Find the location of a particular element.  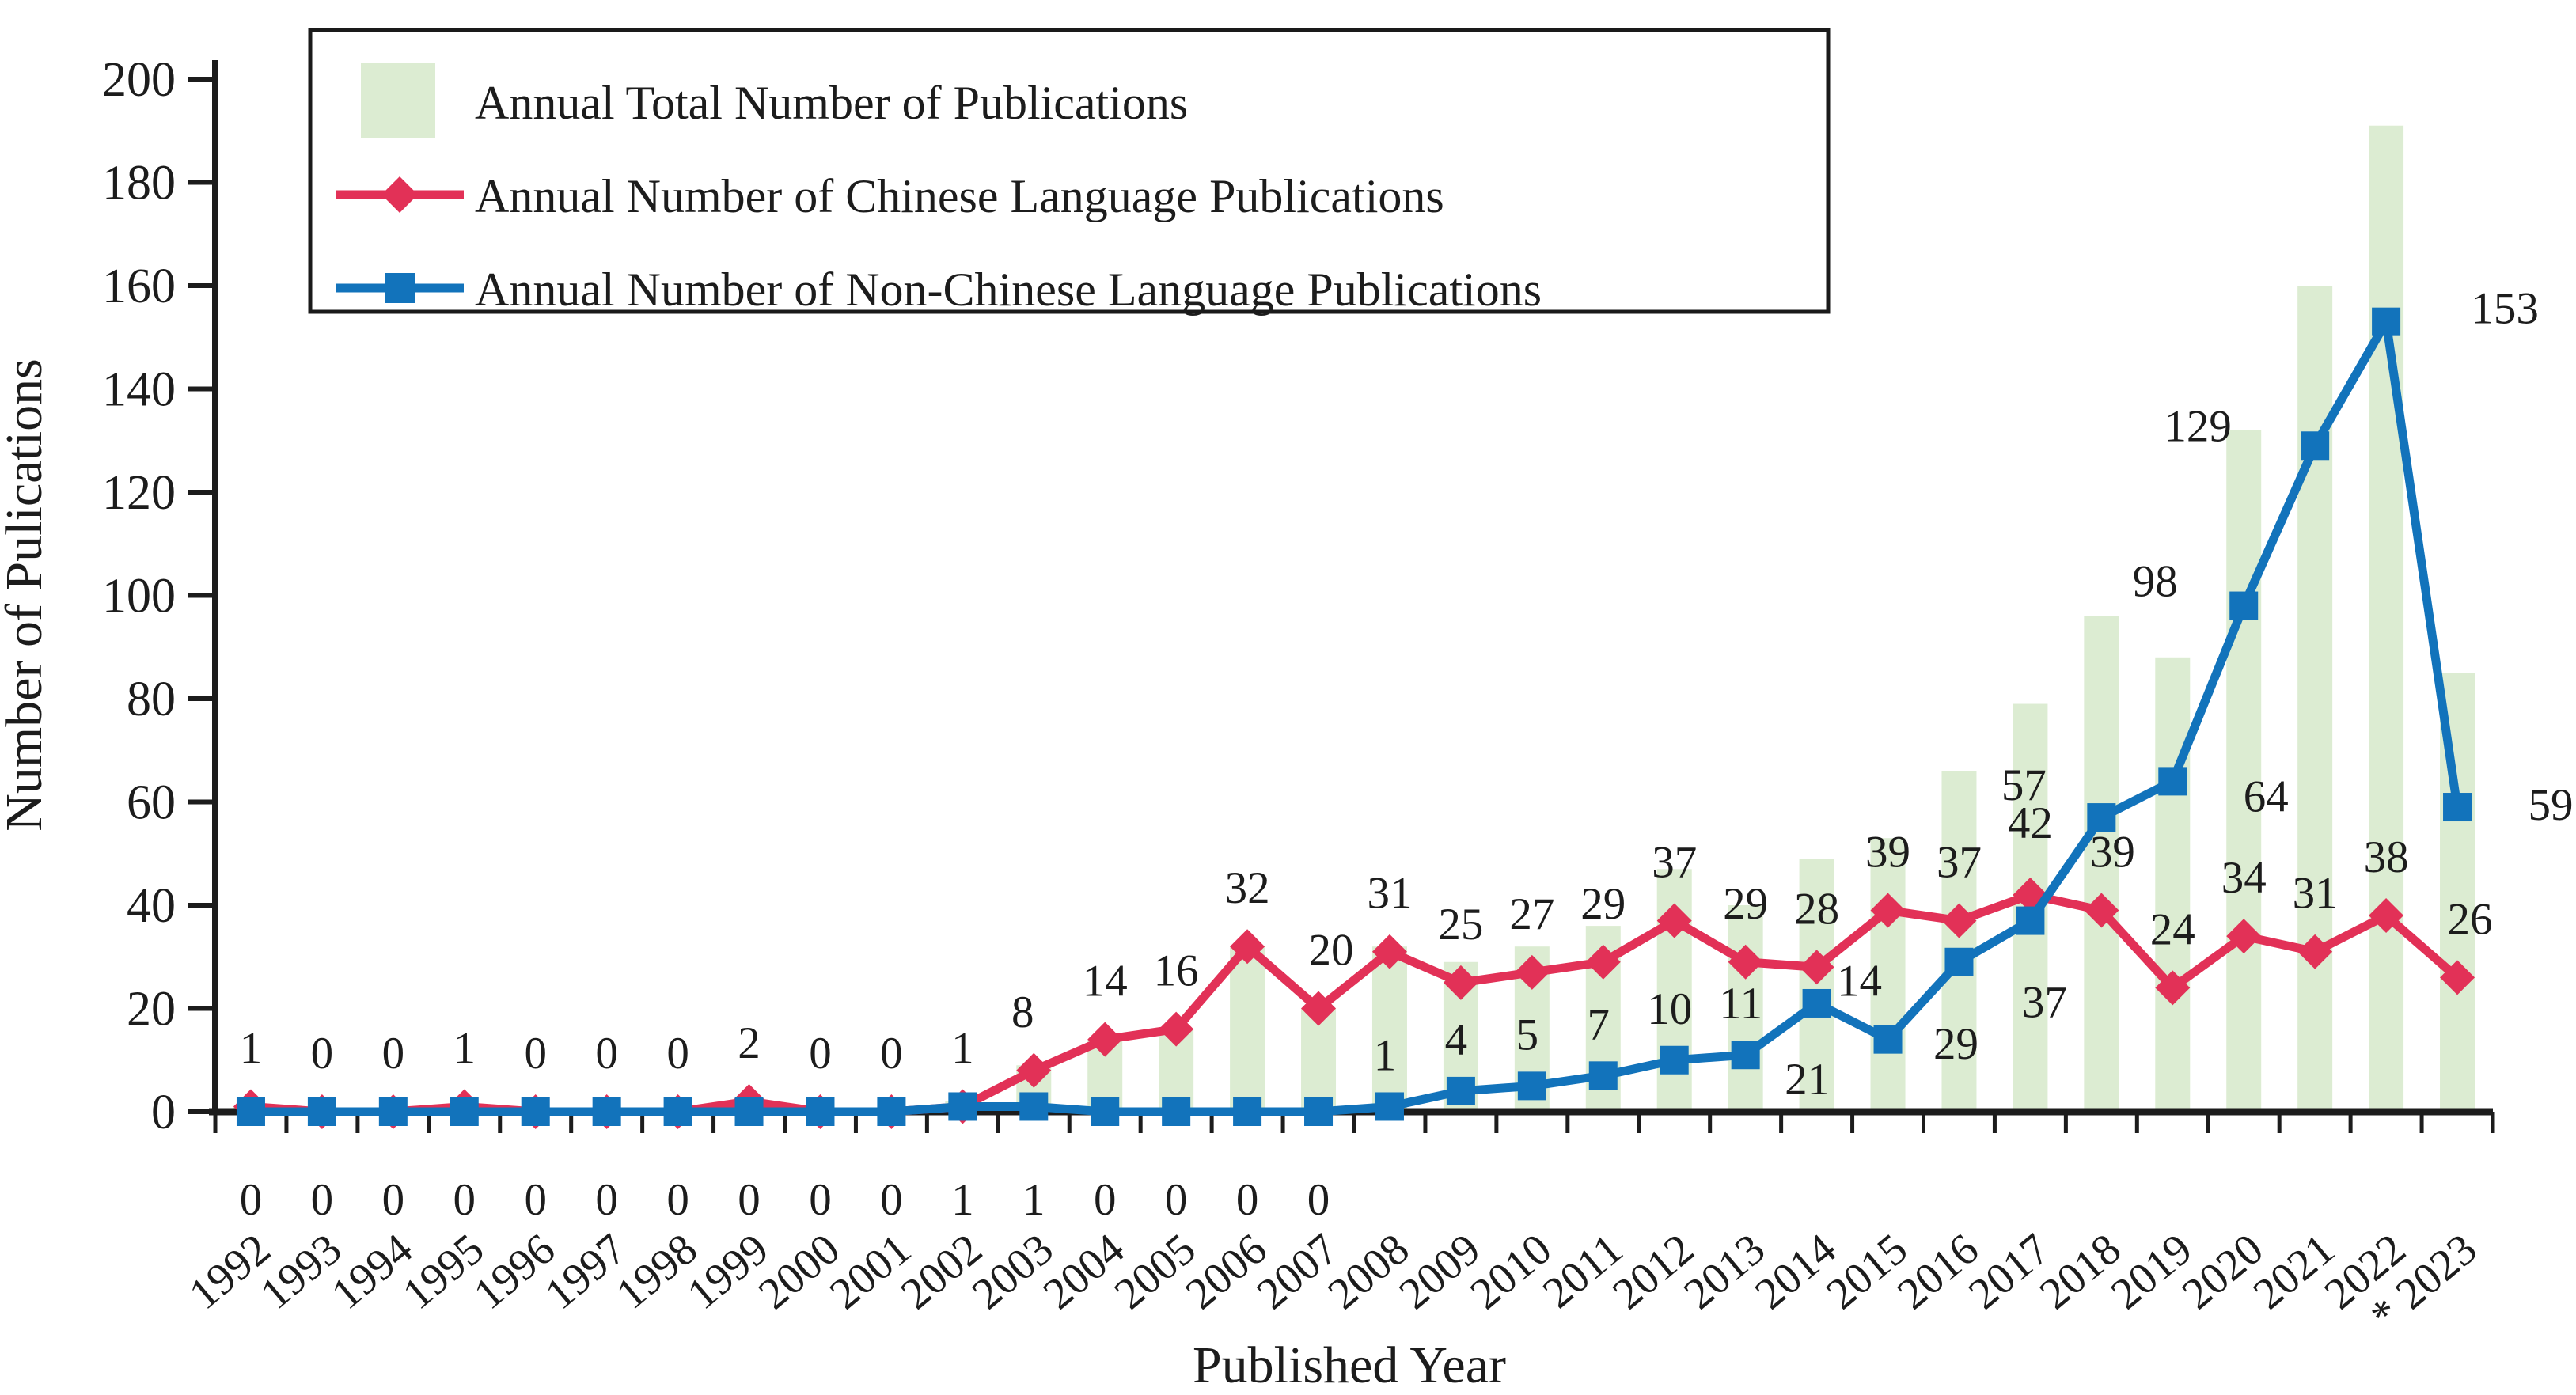

chinese-data-point-2018 is located at coordinates (2101, 910).